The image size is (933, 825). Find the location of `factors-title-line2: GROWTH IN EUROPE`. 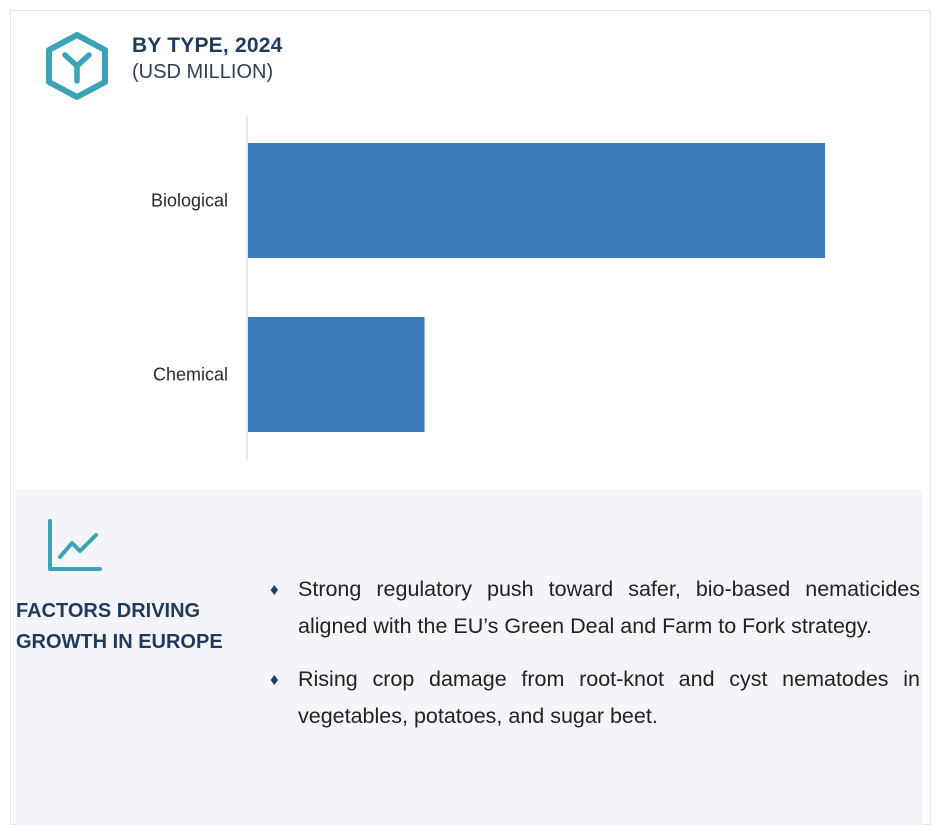

factors-title-line2: GROWTH IN EUROPE is located at coordinates (119, 642).